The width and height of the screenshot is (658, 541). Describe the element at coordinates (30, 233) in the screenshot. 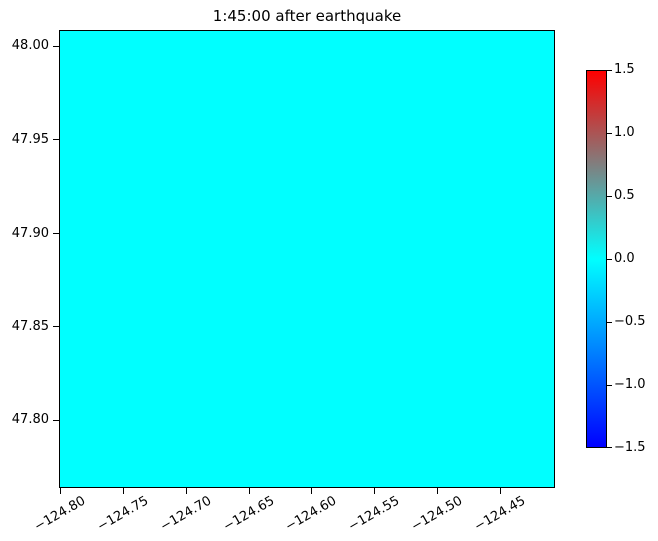

I see `y-tick-label: 47.90` at that location.